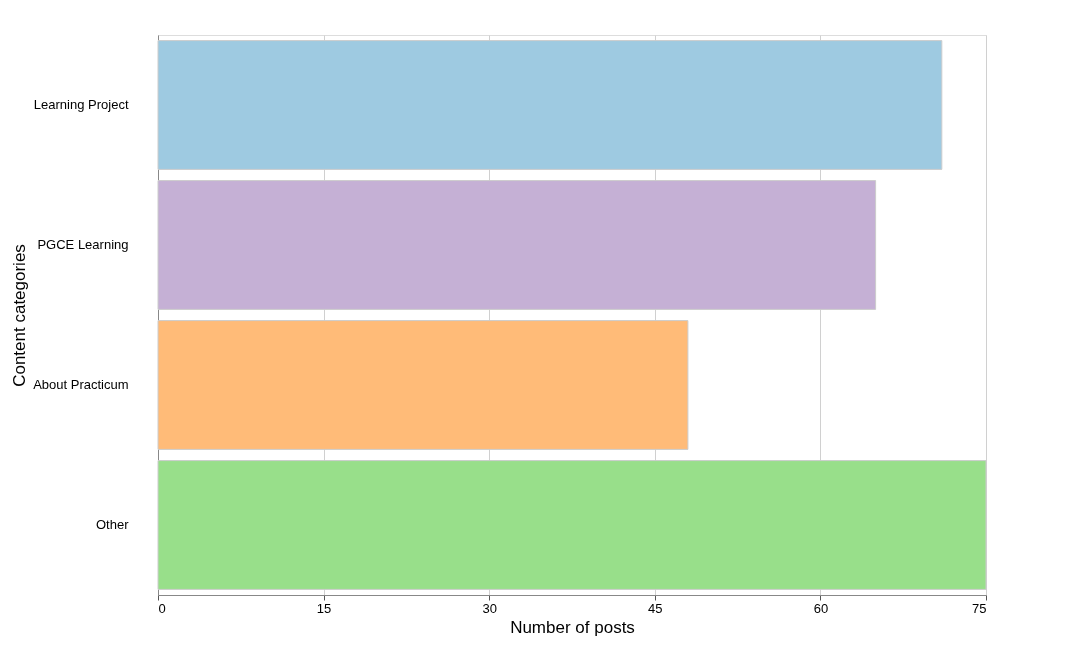 This screenshot has height=667, width=1076. What do you see at coordinates (81, 384) in the screenshot?
I see `y-tick-label: About Practicum` at bounding box center [81, 384].